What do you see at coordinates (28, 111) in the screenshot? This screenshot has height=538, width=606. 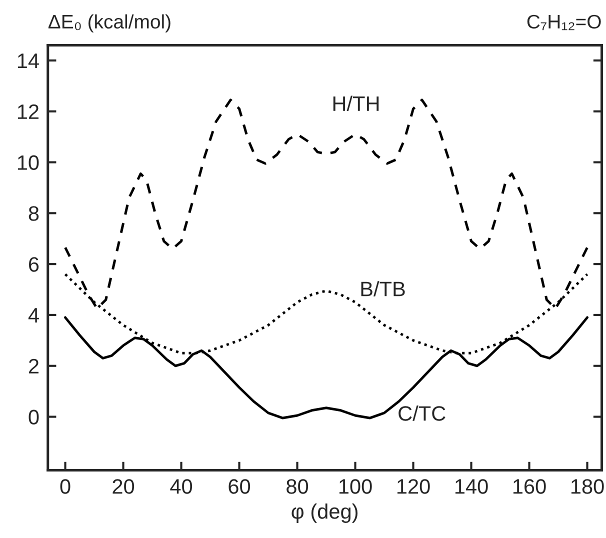 I see `y-tick-label: 12` at bounding box center [28, 111].